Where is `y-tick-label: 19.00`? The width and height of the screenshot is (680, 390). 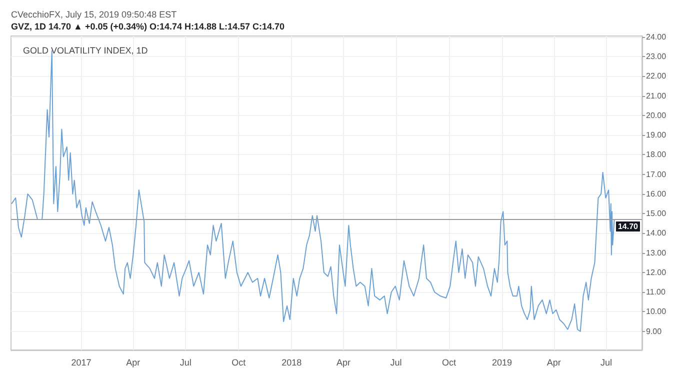
y-tick-label: 19.00 is located at coordinates (656, 135).